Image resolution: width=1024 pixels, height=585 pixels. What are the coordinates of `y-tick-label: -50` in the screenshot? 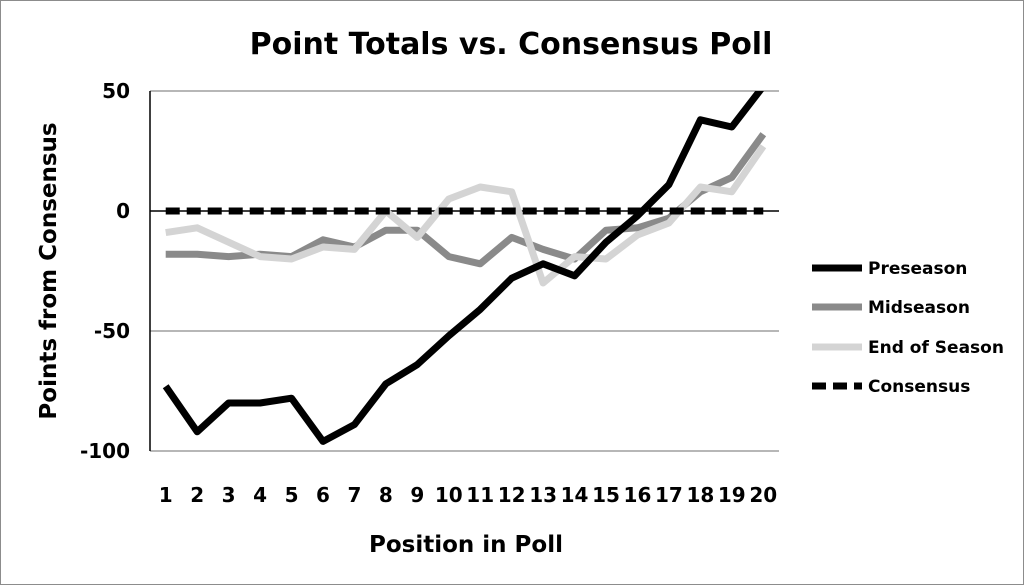 It's located at (112, 331).